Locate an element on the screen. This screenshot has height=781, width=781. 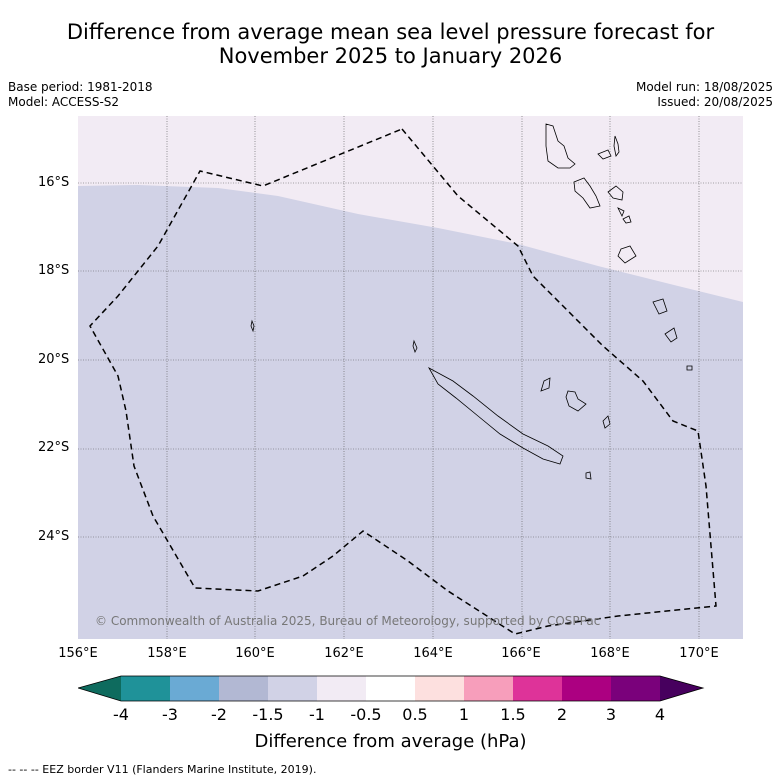
colorbar-tick: -1.5 is located at coordinates (268, 714).